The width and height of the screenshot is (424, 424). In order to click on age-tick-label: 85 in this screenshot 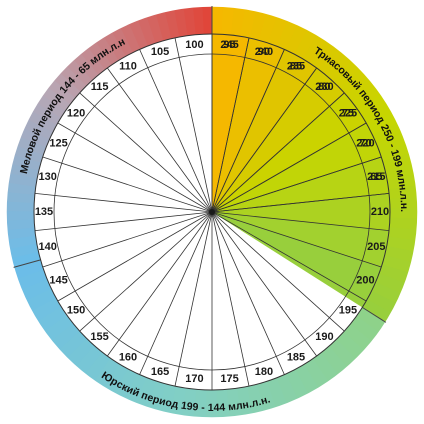, I will do `click(296, 67)`.